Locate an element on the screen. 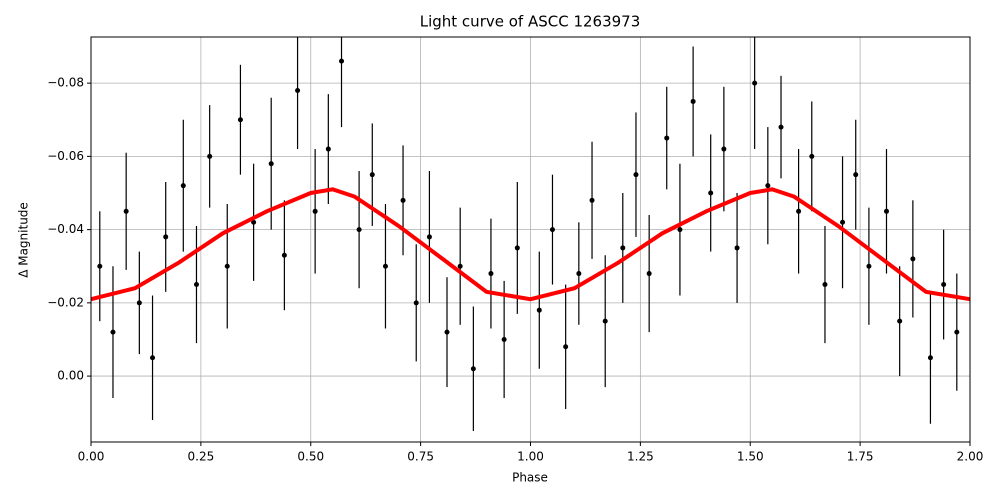  x-tick-label: 0.25 is located at coordinates (201, 457).